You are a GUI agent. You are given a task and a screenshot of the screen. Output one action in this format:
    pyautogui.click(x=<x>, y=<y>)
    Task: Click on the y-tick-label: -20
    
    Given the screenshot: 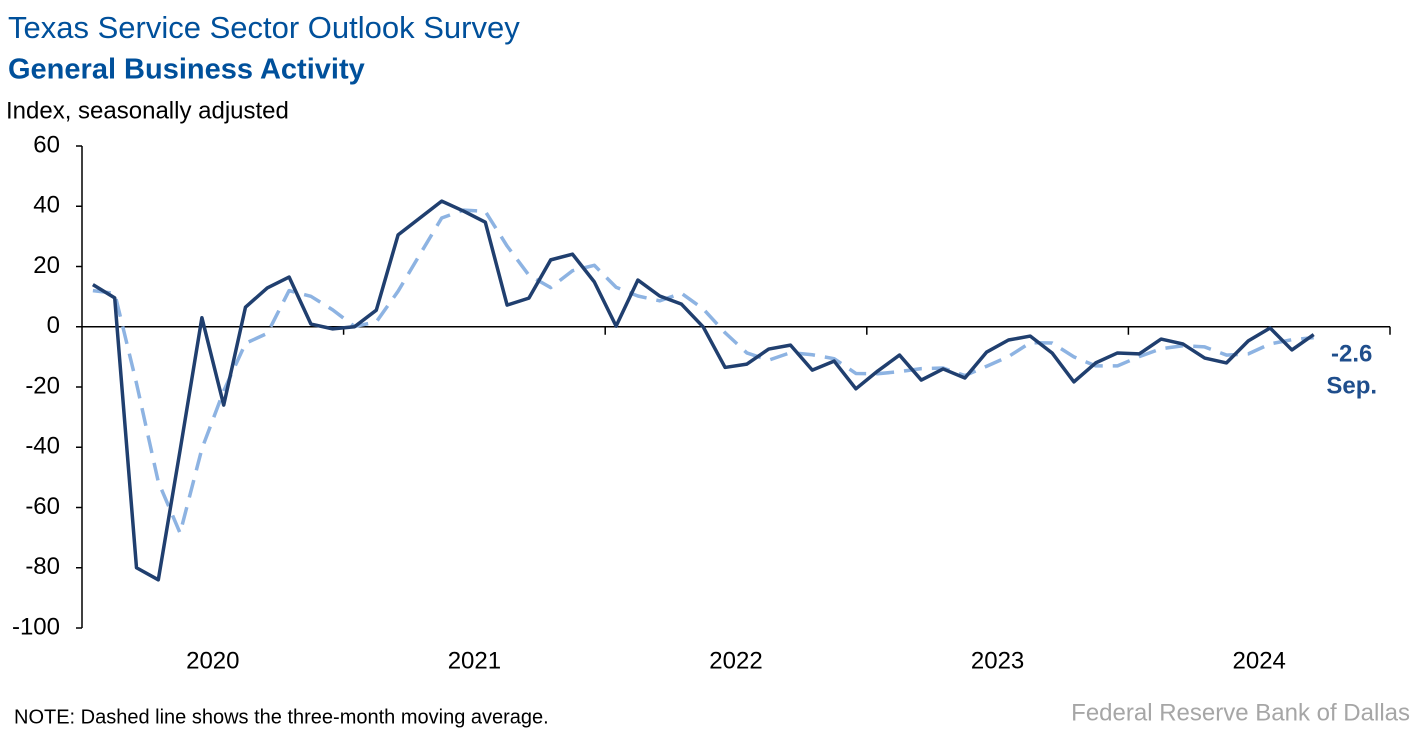 What is the action you would take?
    pyautogui.click(x=42, y=385)
    